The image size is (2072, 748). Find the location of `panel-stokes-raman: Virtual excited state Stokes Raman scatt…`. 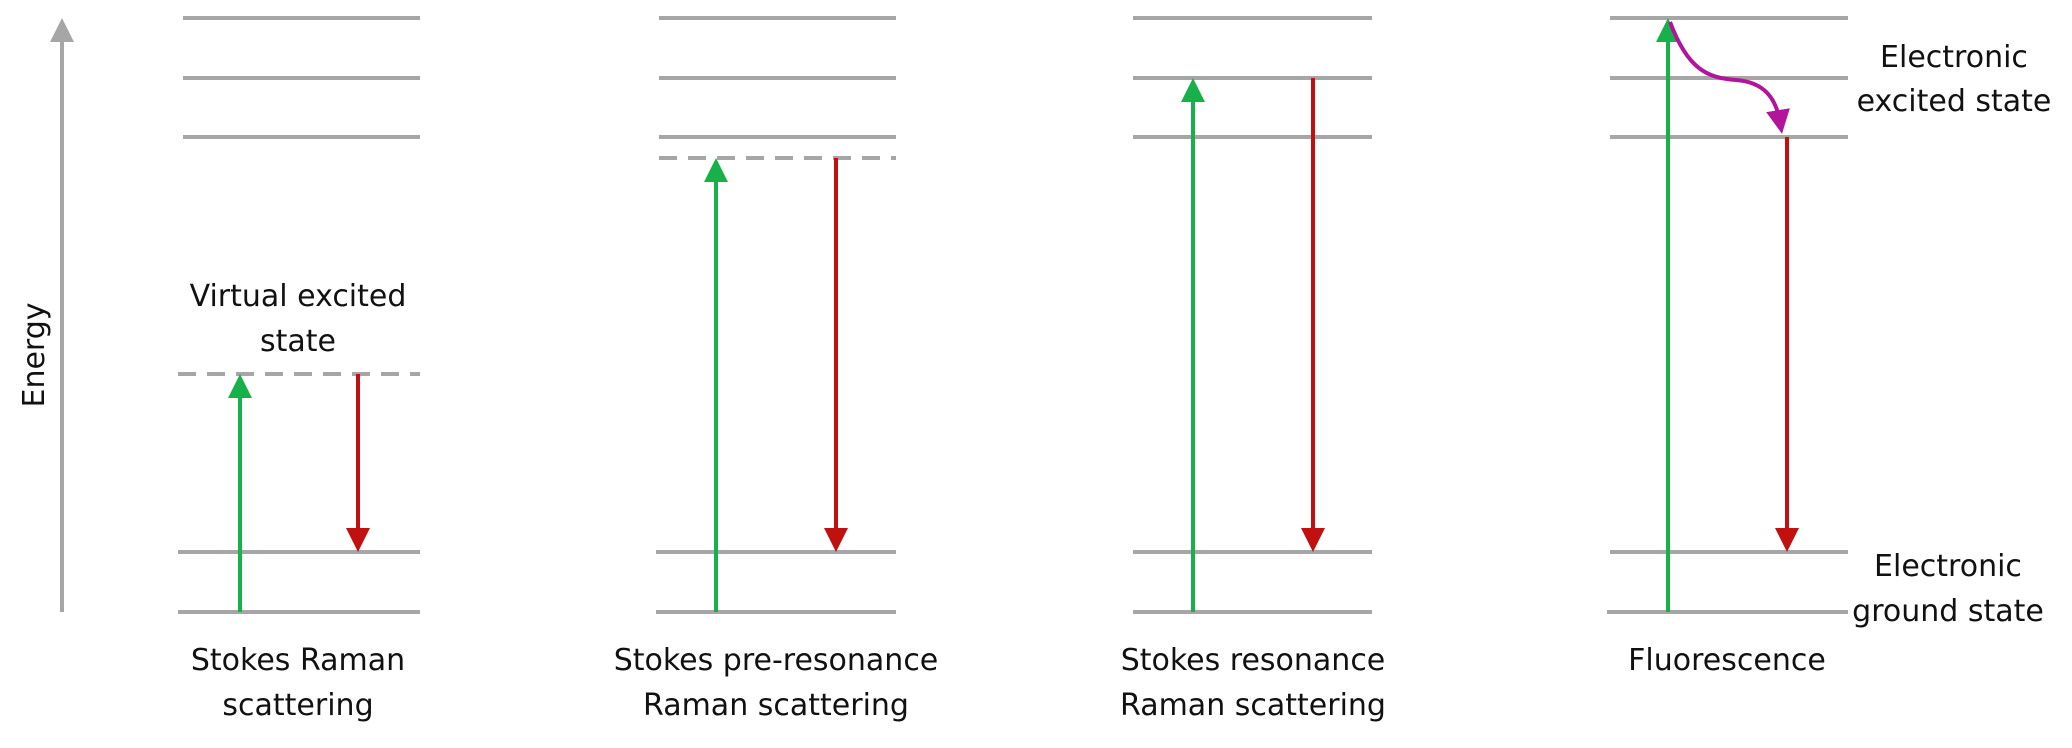

panel-stokes-raman: Virtual excited state Stokes Raman scatt… is located at coordinates (299, 369).